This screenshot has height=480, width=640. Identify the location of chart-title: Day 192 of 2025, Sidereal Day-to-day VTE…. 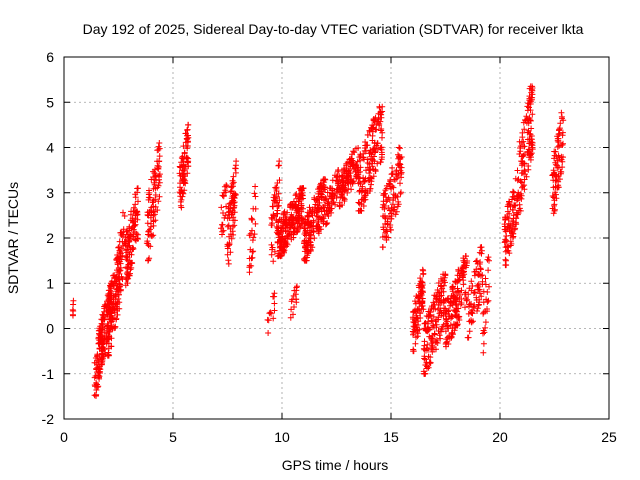
(333, 29).